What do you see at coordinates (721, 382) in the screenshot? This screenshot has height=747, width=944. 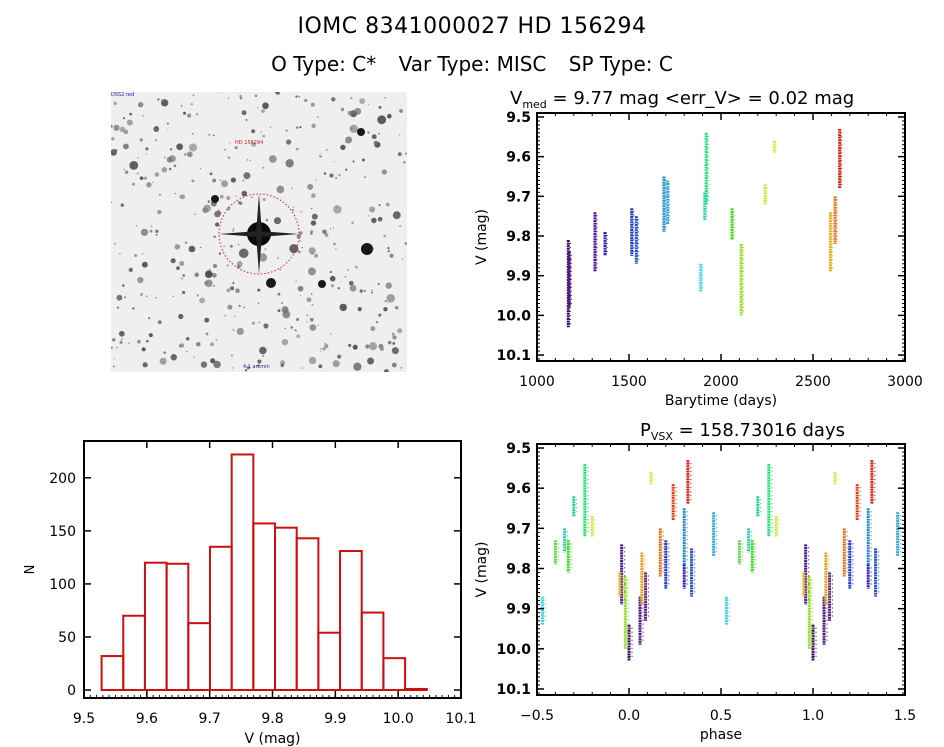 I see `x-tick-label: 2000` at bounding box center [721, 382].